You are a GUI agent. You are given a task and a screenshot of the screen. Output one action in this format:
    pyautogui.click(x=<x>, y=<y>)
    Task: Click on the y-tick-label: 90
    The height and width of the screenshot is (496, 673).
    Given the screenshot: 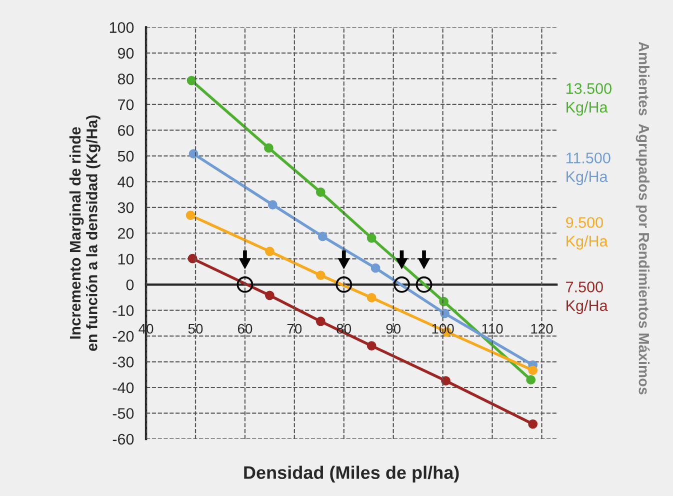 What is the action you would take?
    pyautogui.click(x=126, y=53)
    